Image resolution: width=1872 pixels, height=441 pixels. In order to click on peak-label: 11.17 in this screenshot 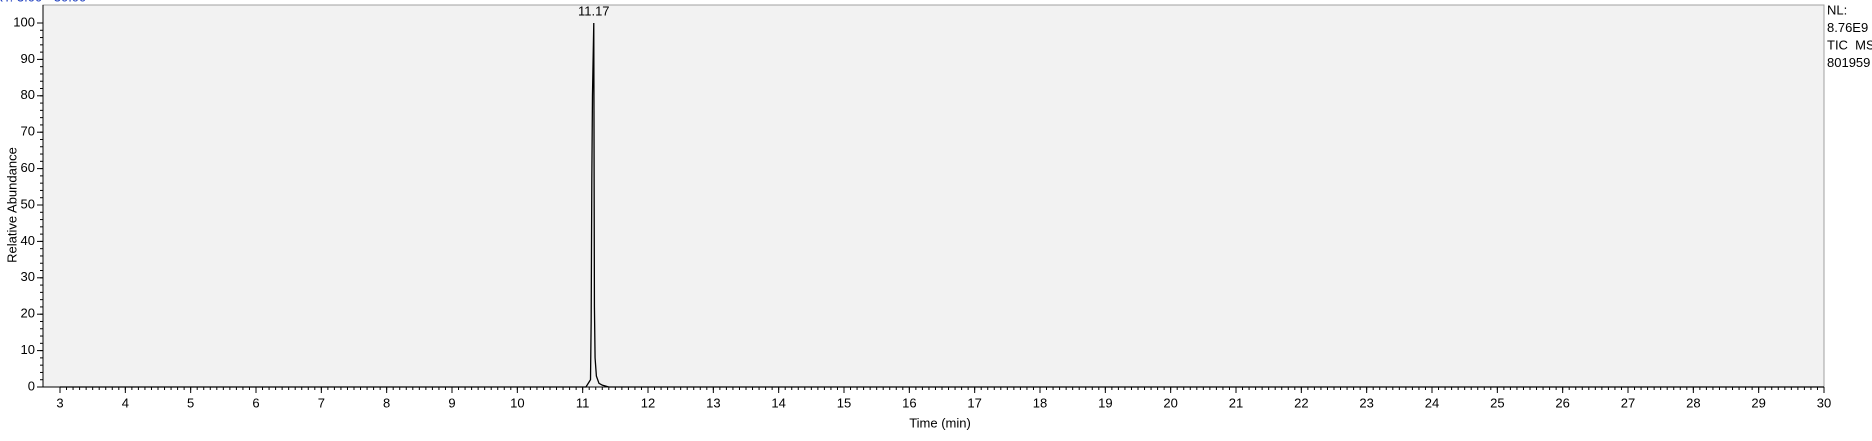, I will do `click(594, 10)`.